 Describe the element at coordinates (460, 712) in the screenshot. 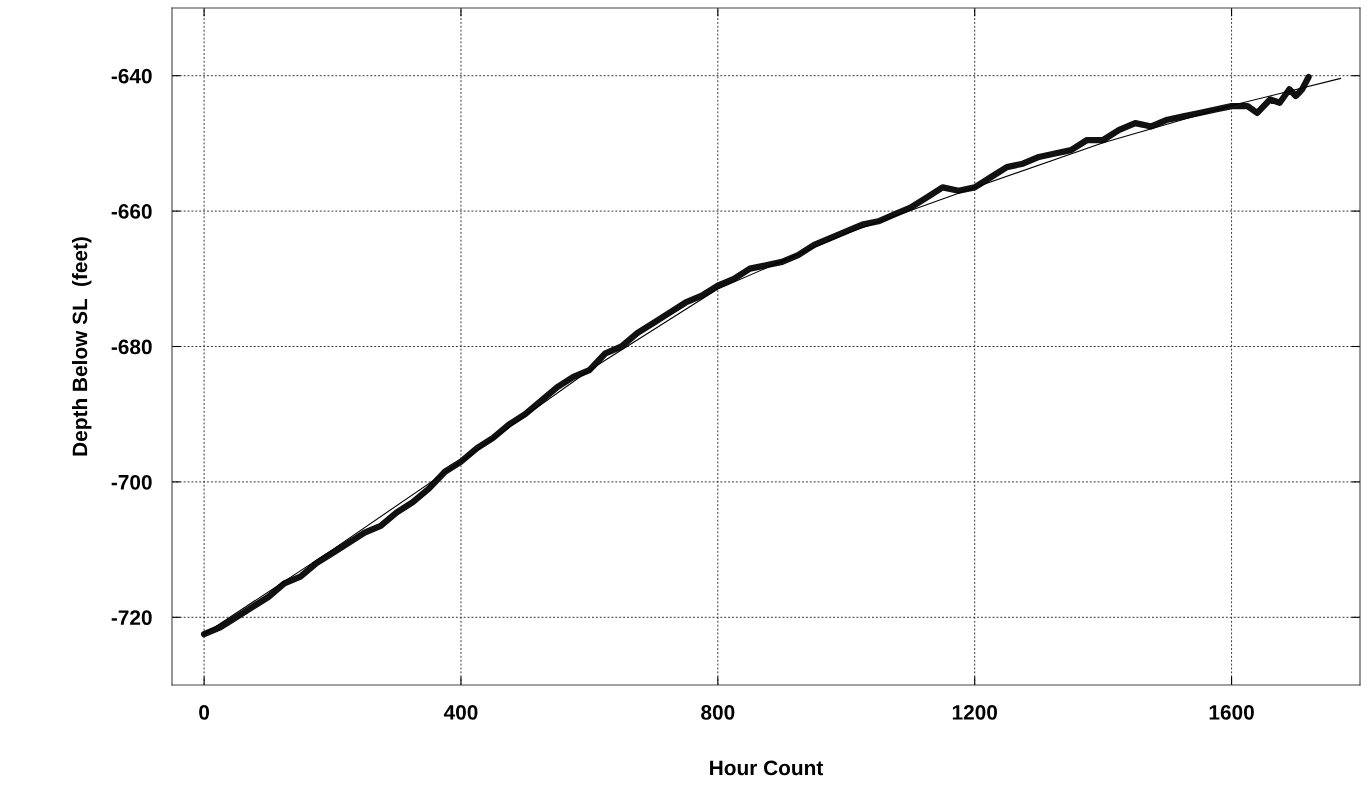

I see `x-tick-label: 400` at that location.